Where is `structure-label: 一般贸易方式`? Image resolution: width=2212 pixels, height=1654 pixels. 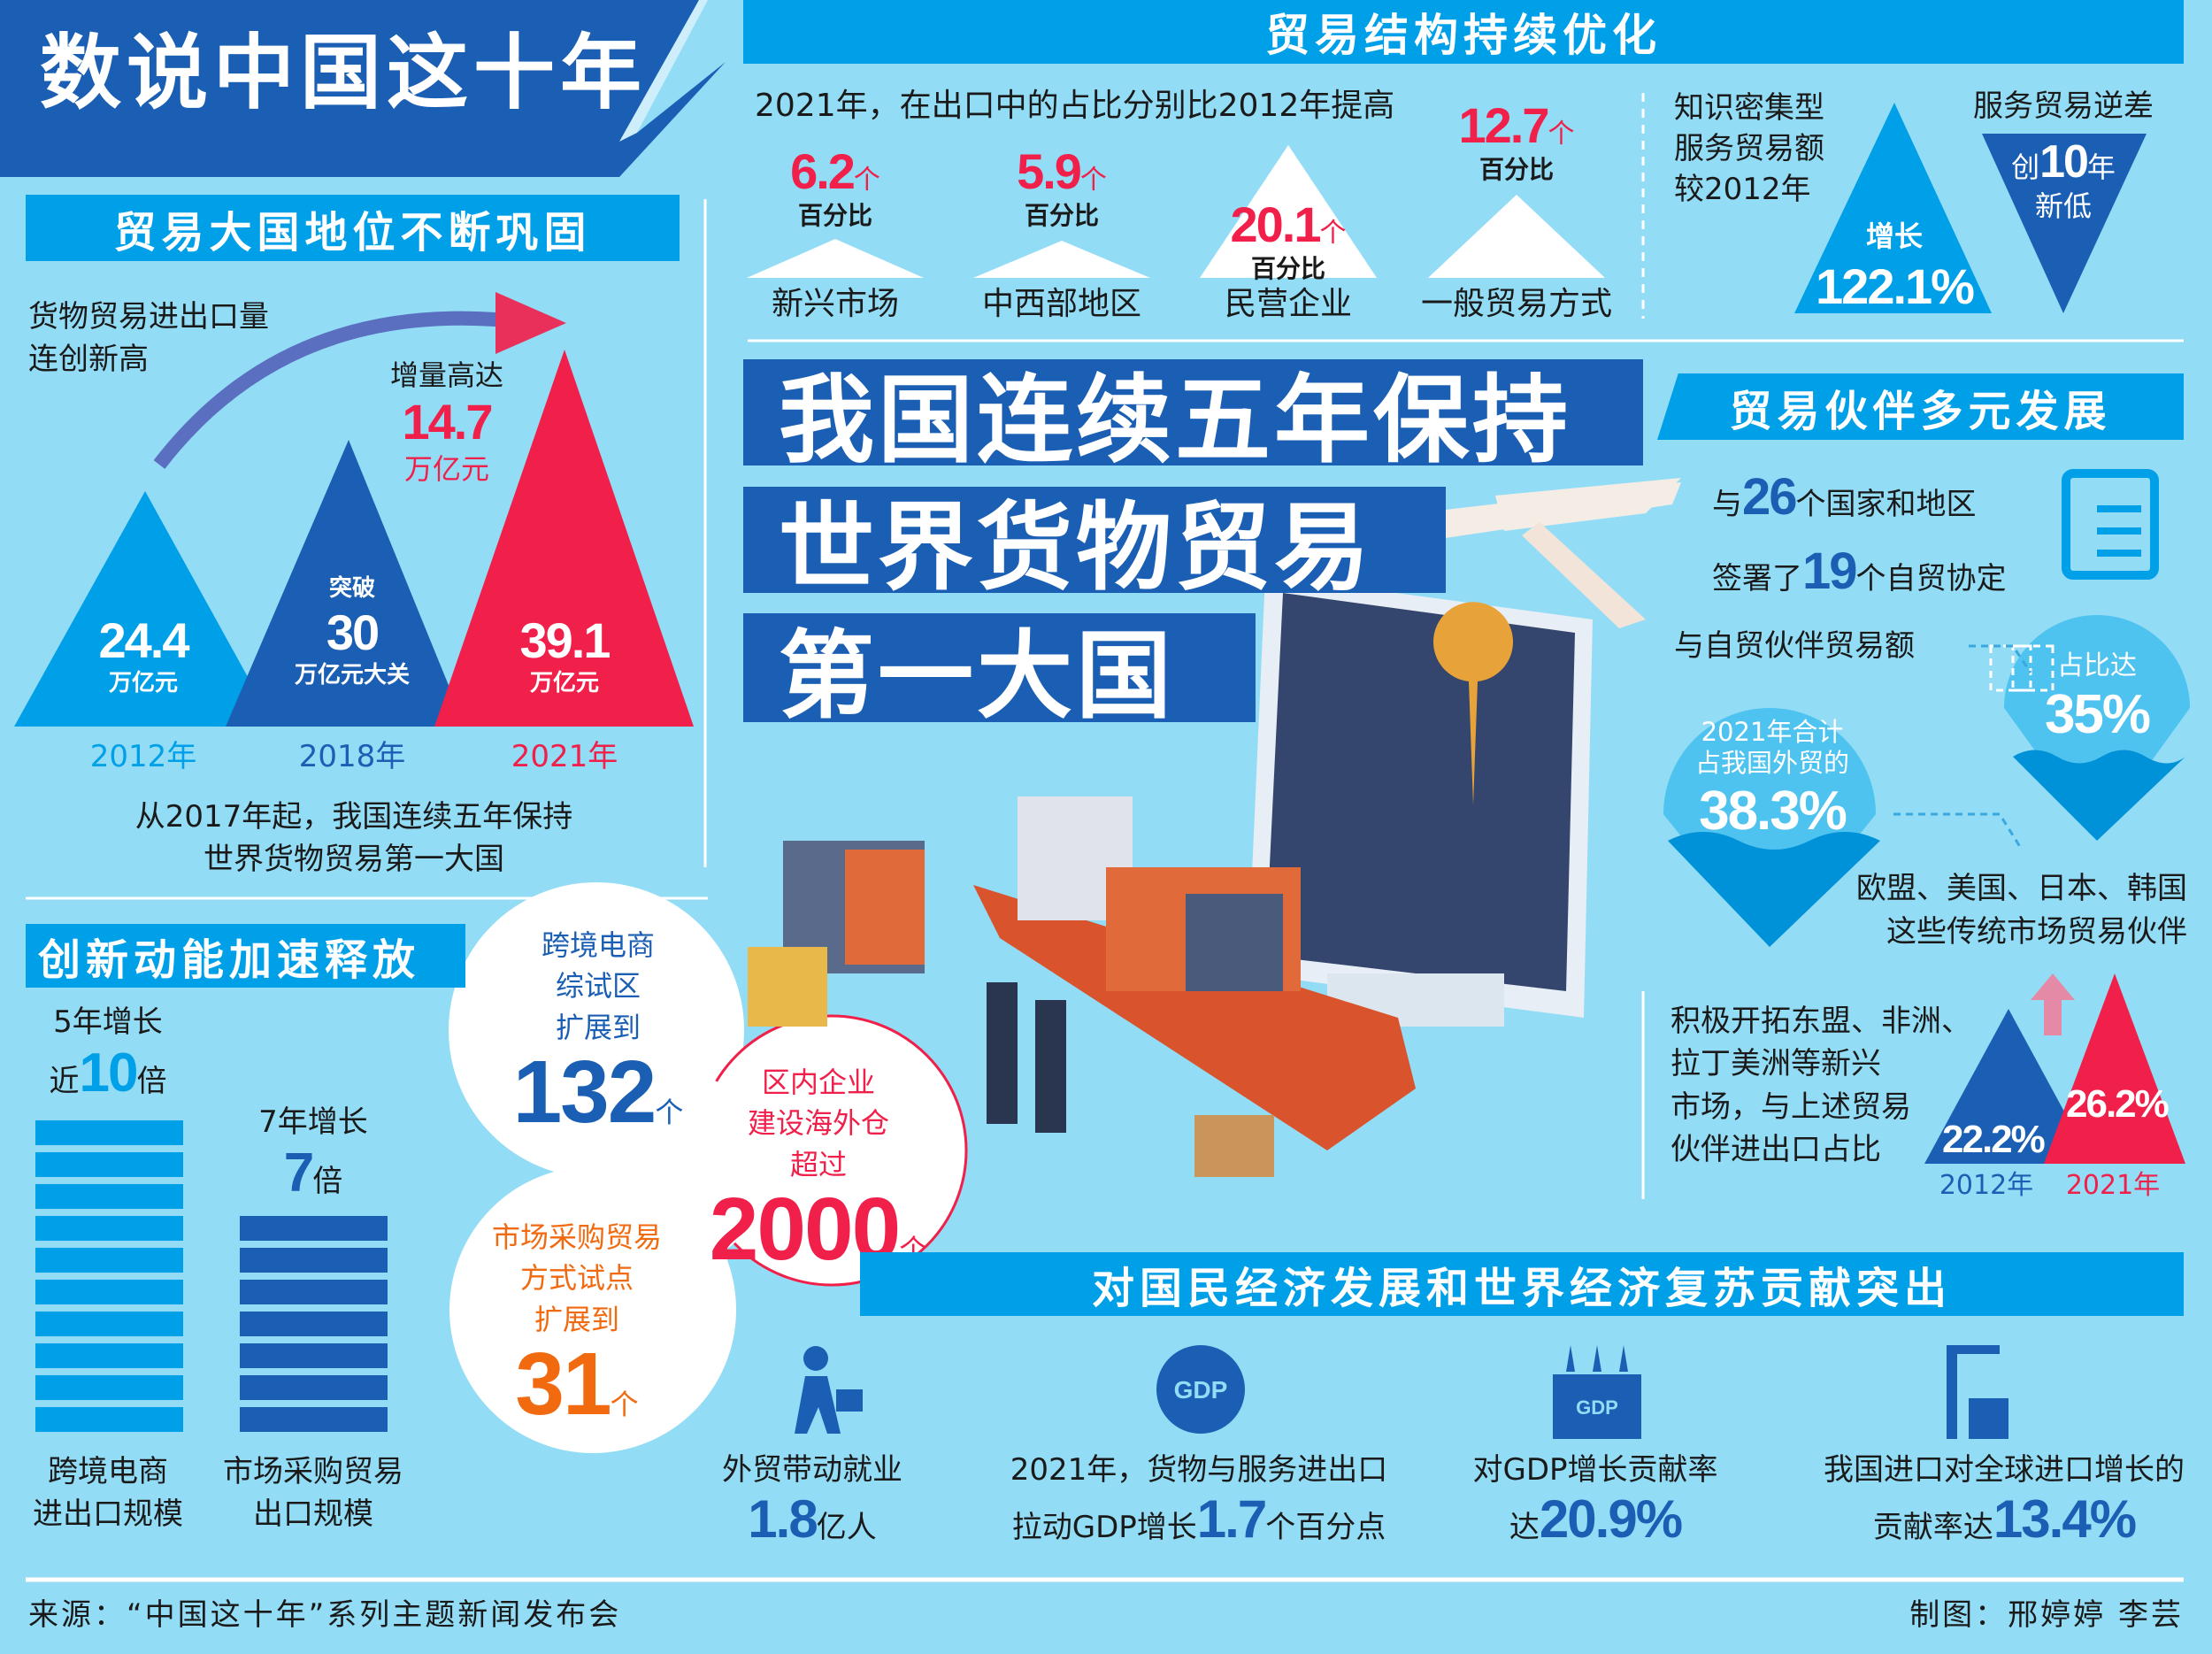 structure-label: 一般贸易方式 is located at coordinates (1517, 304).